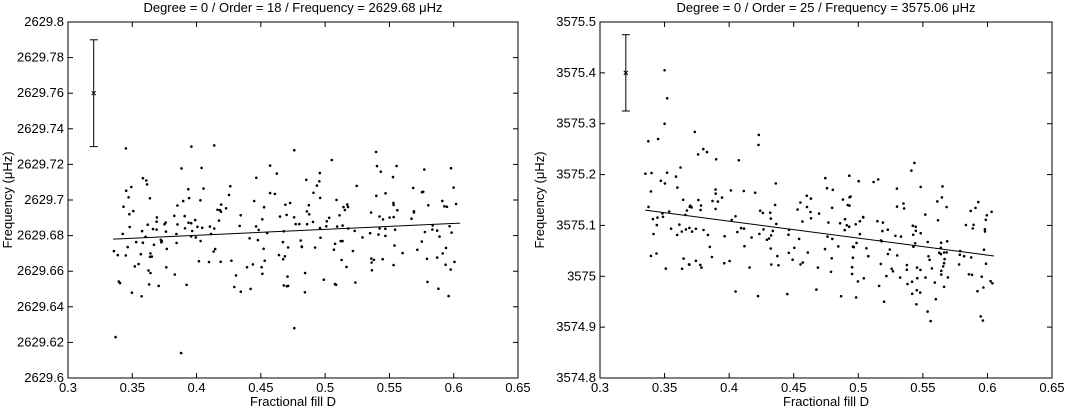 This screenshot has width=1065, height=408. Describe the element at coordinates (576, 123) in the screenshot. I see `y-tick-label: 3575.3` at that location.